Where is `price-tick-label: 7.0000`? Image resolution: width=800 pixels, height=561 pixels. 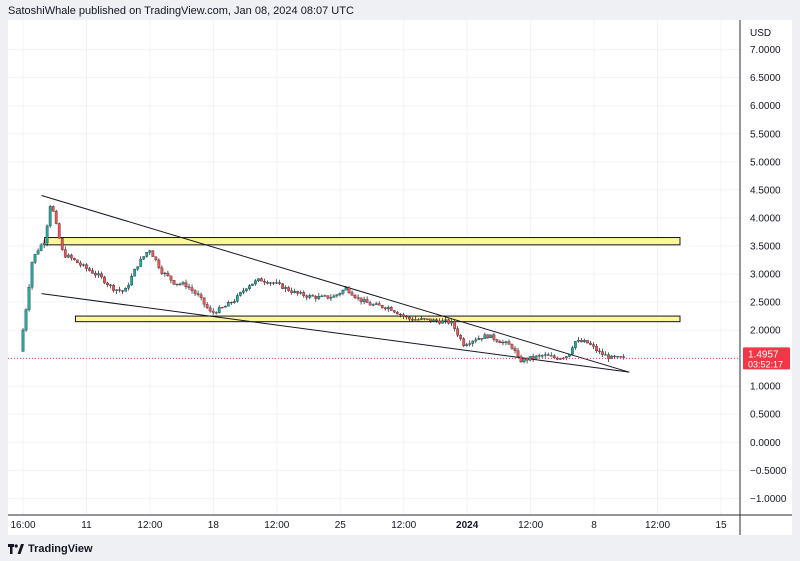
price-tick-label: 7.0000 is located at coordinates (765, 50).